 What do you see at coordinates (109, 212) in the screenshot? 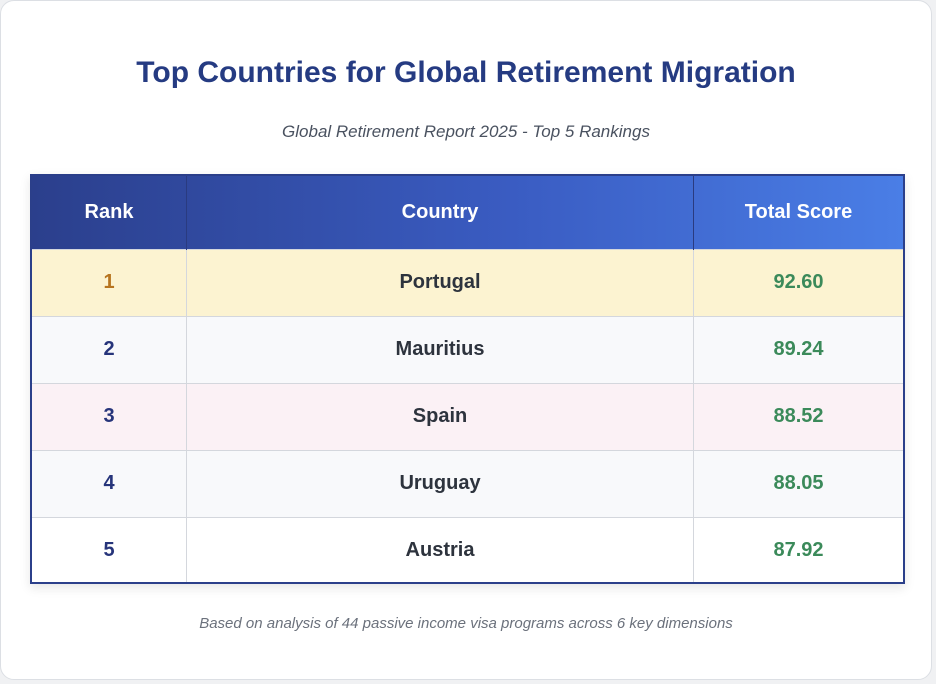
I see `header-rank: Rank` at bounding box center [109, 212].